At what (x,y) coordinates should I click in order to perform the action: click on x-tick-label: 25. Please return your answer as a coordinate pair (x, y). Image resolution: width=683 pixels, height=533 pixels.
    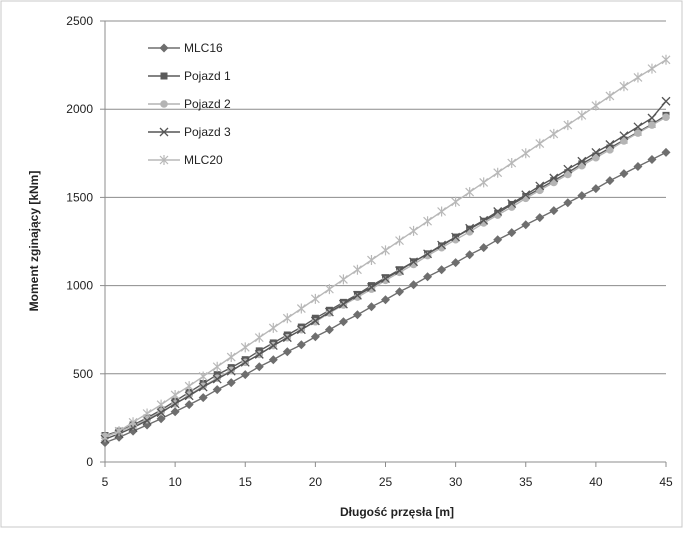
    Looking at the image, I should click on (386, 482).